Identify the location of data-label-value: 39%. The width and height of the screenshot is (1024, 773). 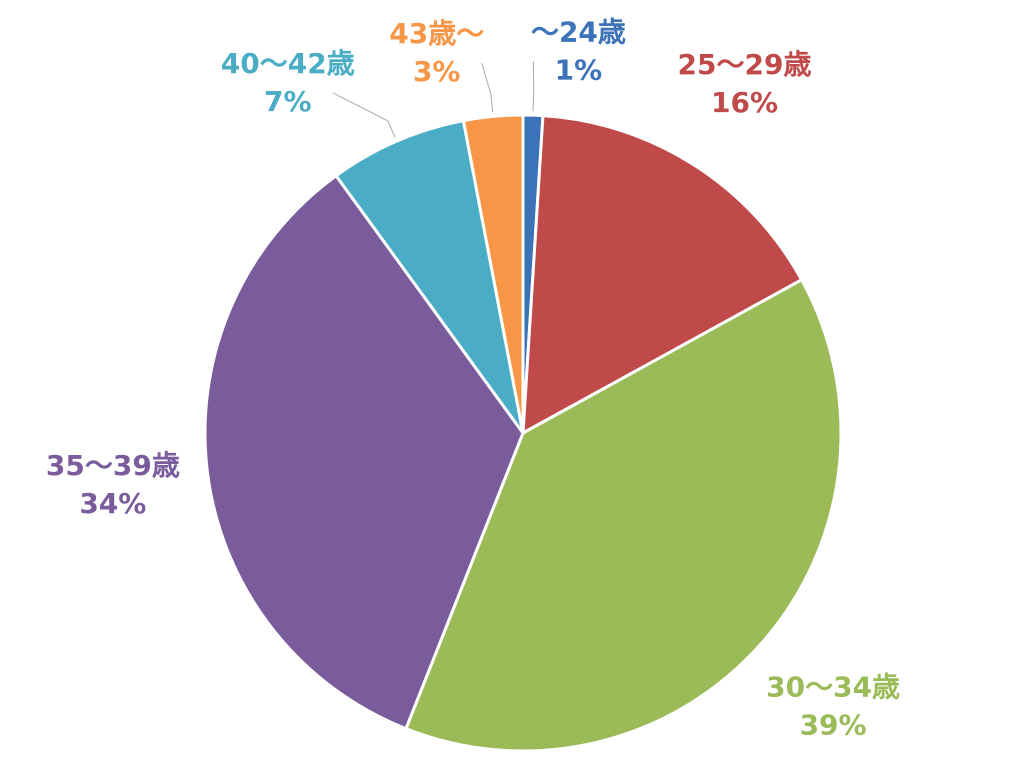
(833, 724).